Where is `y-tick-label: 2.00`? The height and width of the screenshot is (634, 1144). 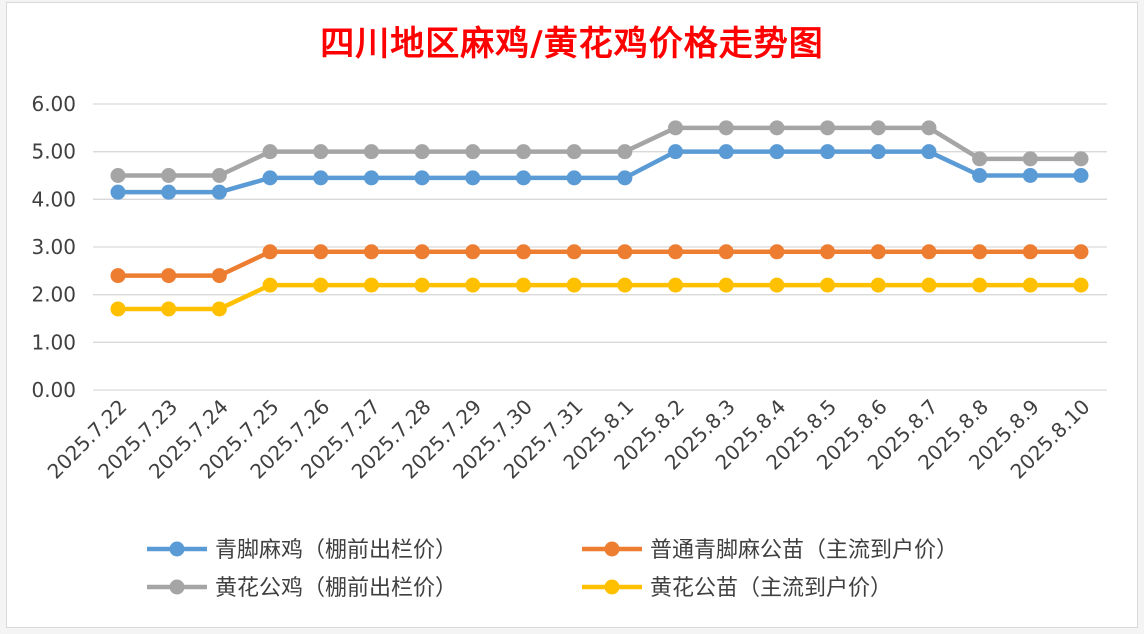 y-tick-label: 2.00 is located at coordinates (53, 295).